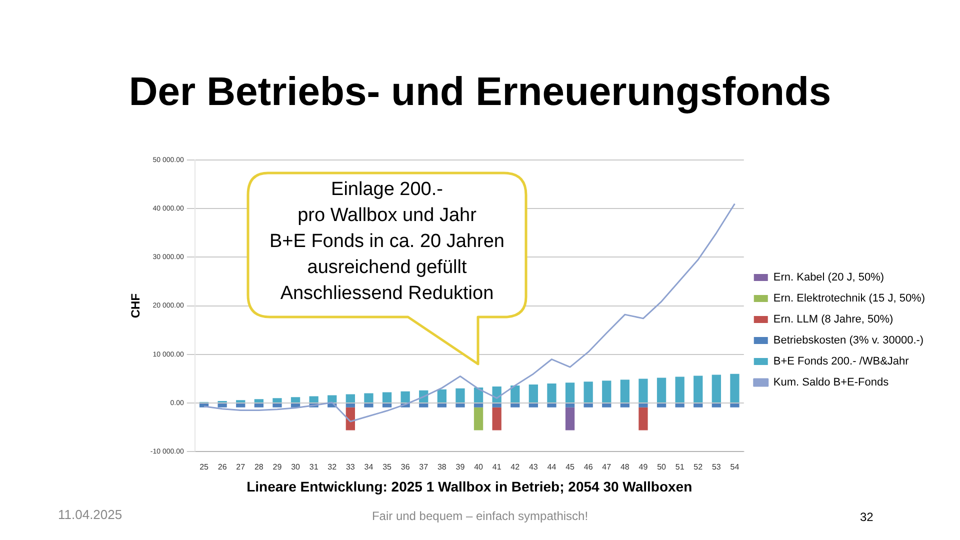  I want to click on y-axis-title: CHF, so click(135, 305).